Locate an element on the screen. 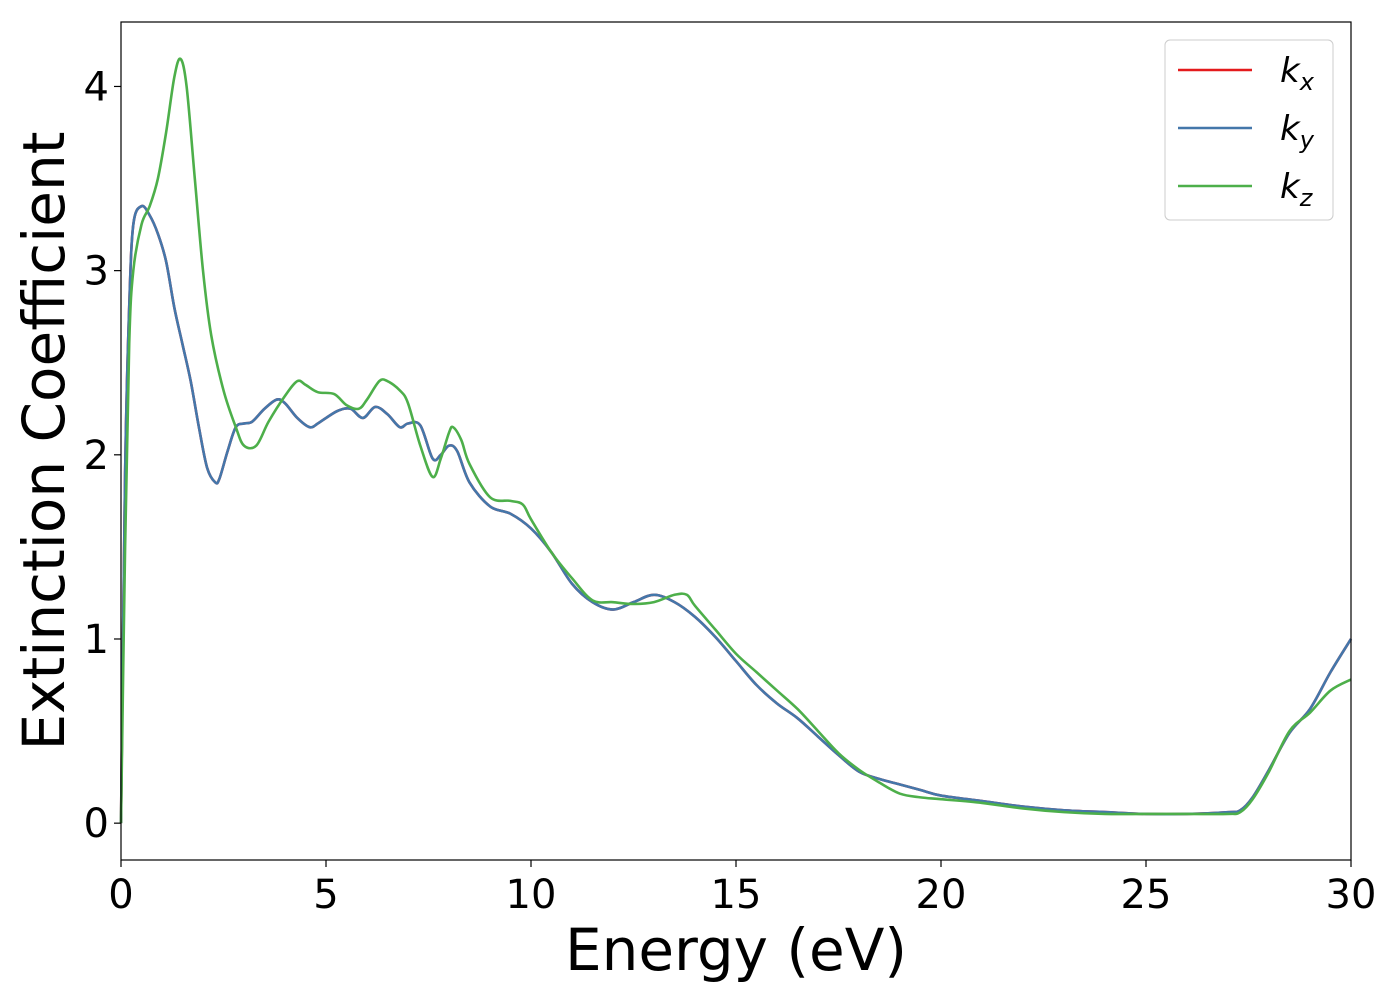  legend-label-ky: ky is located at coordinates (1297, 131).